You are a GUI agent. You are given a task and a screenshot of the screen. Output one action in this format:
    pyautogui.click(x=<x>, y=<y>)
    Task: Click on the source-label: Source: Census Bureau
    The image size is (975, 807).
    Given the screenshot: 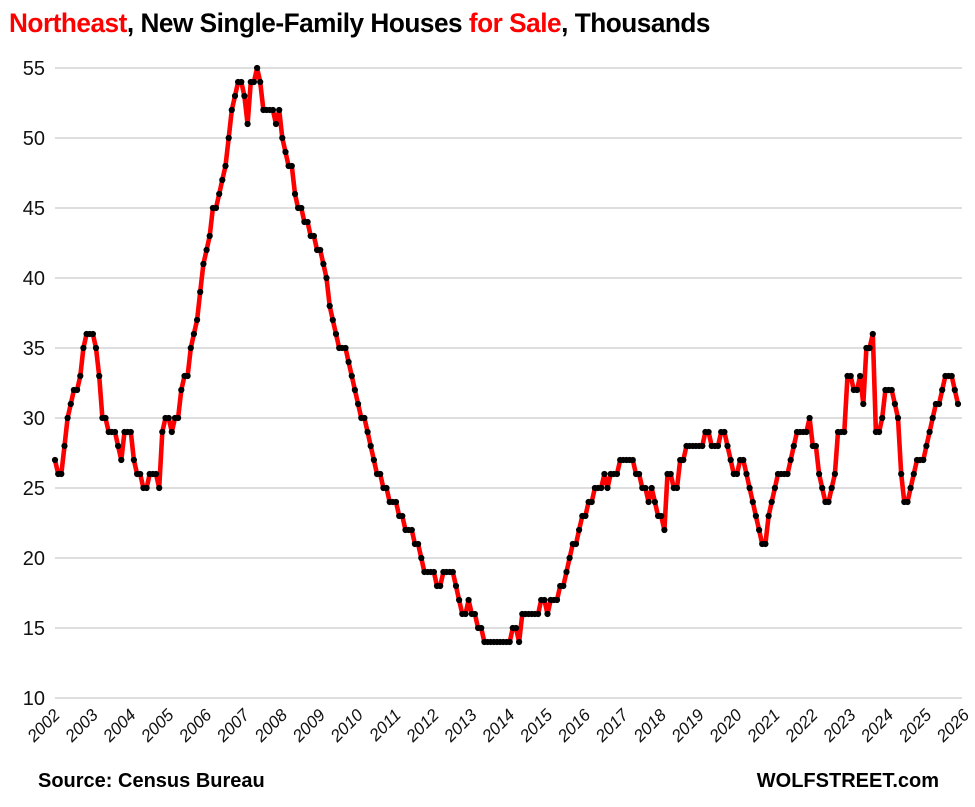 What is the action you would take?
    pyautogui.click(x=151, y=781)
    